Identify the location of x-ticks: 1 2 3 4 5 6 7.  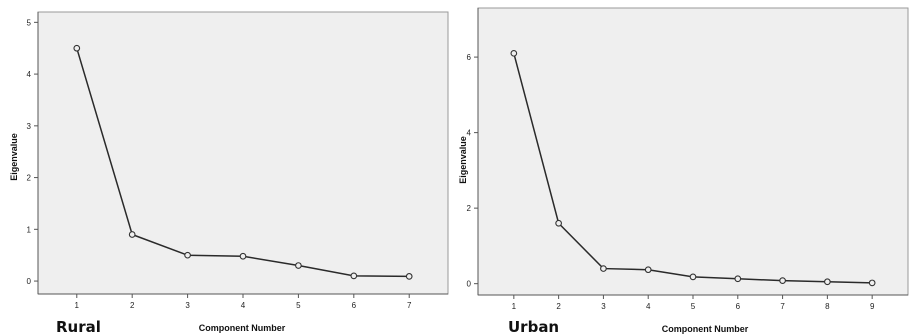
(243, 302).